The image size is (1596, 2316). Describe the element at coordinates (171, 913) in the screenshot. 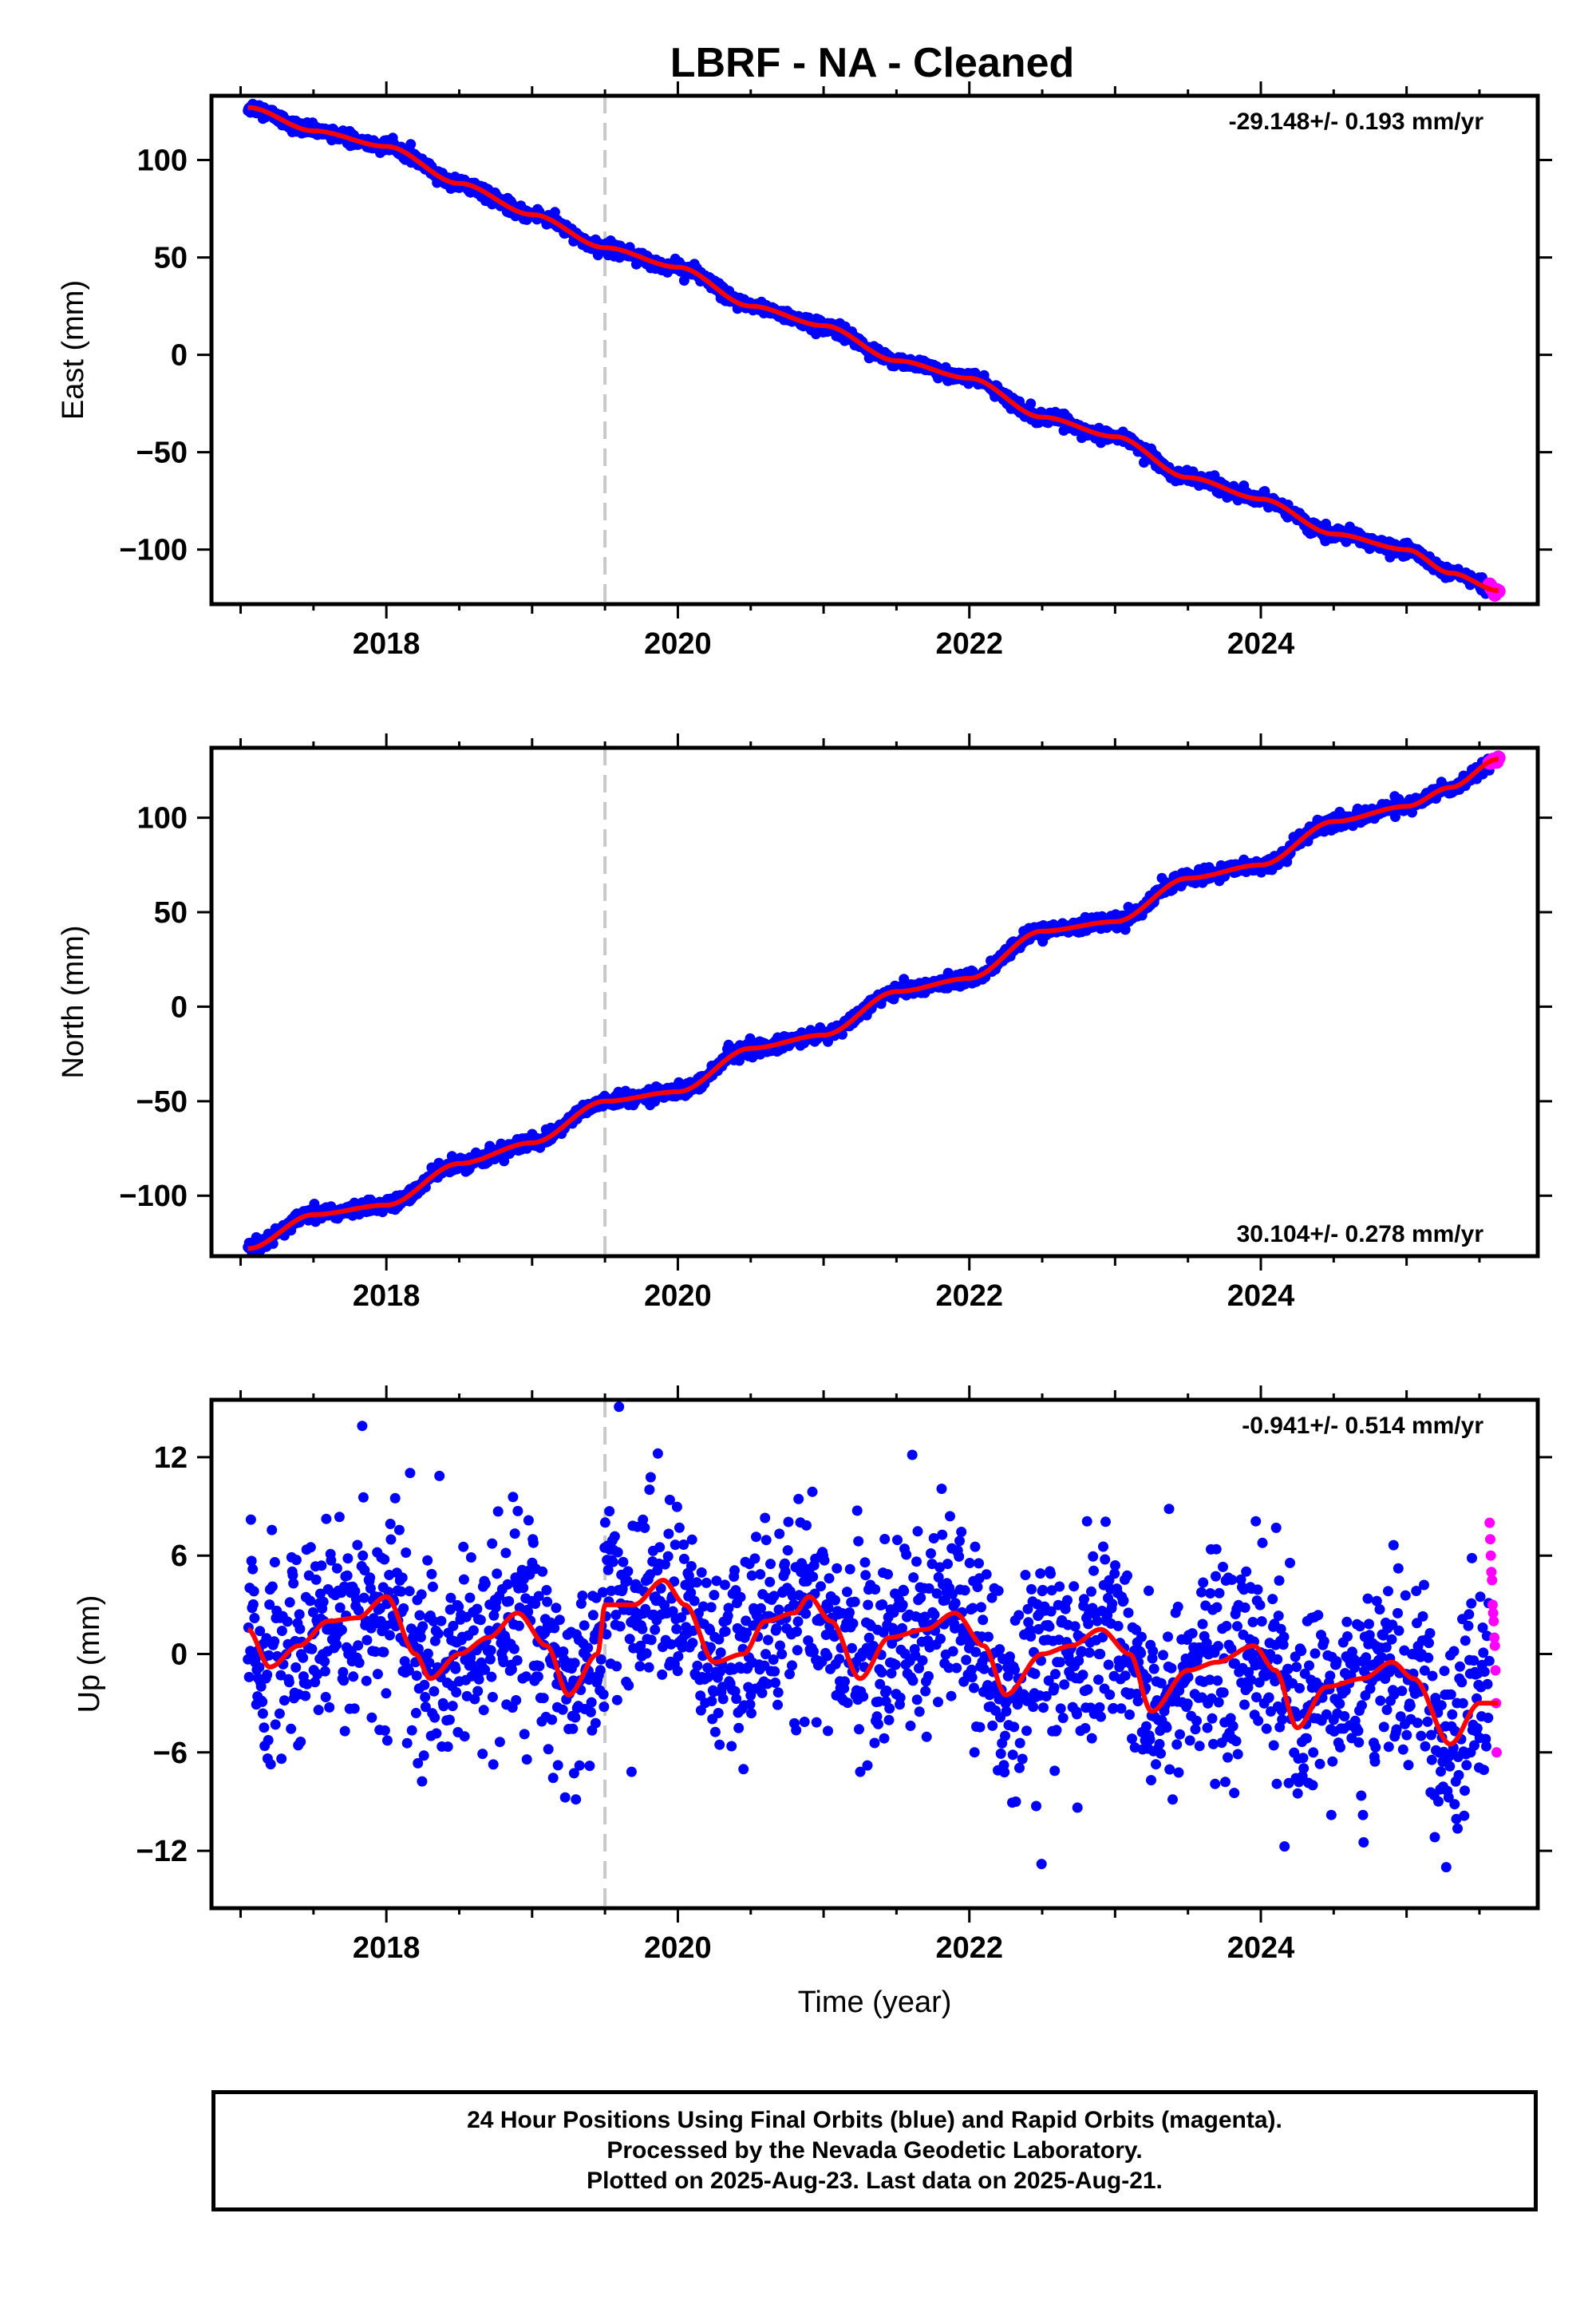

I see `y-tick-label: 50` at that location.